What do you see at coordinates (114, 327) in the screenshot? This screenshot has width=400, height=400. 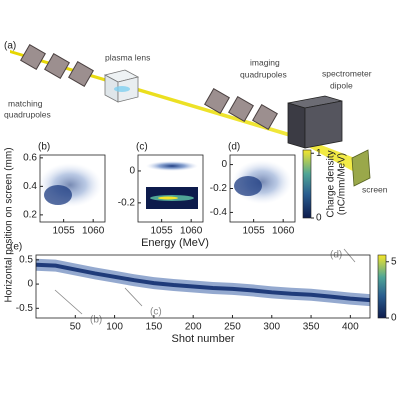 I see `x-tick-label: 100` at bounding box center [114, 327].